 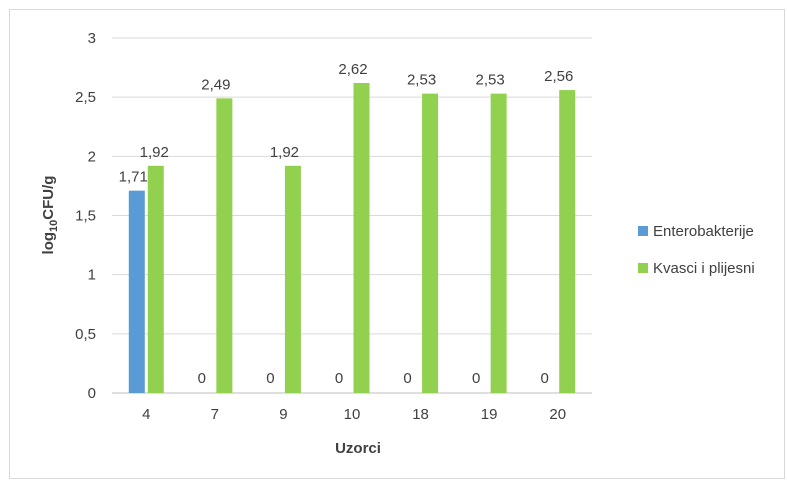 What do you see at coordinates (476, 378) in the screenshot?
I see `data-label-enterobakterije-19: 0` at bounding box center [476, 378].